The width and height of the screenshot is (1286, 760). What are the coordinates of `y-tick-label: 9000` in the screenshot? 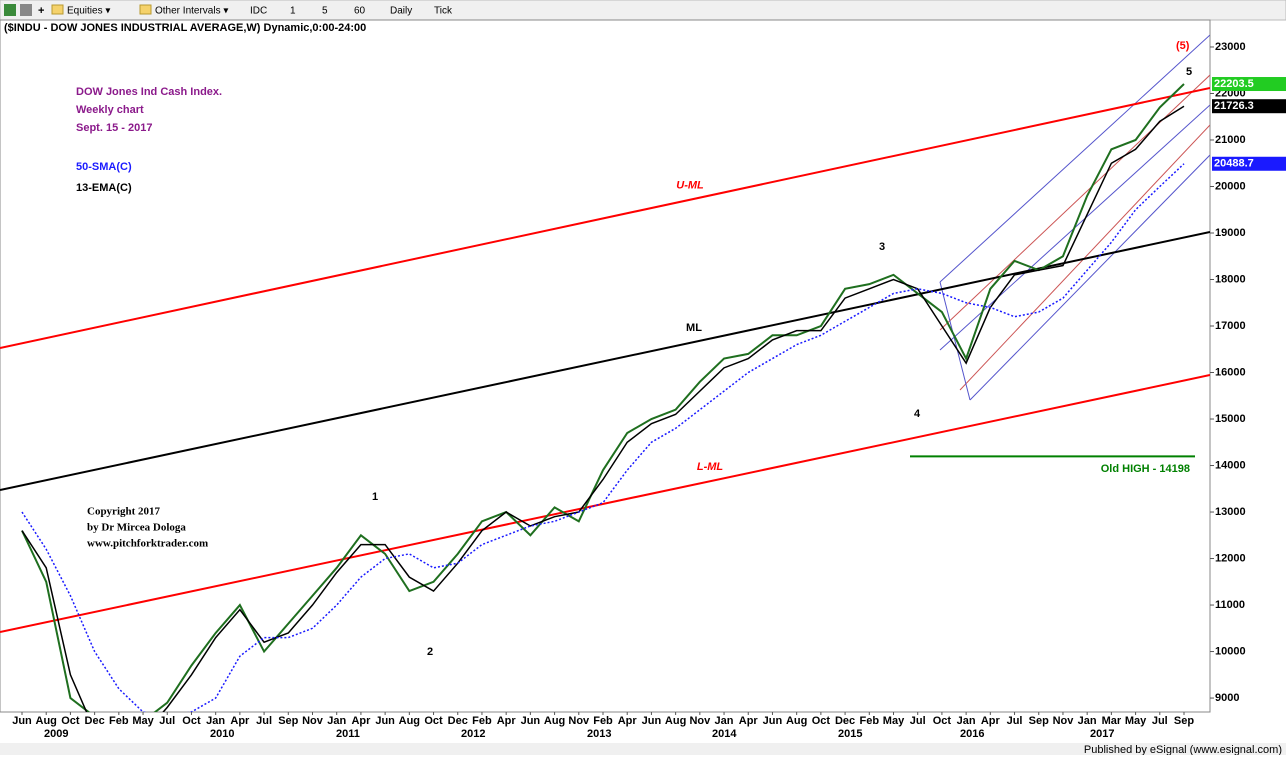 It's located at (1227, 698).